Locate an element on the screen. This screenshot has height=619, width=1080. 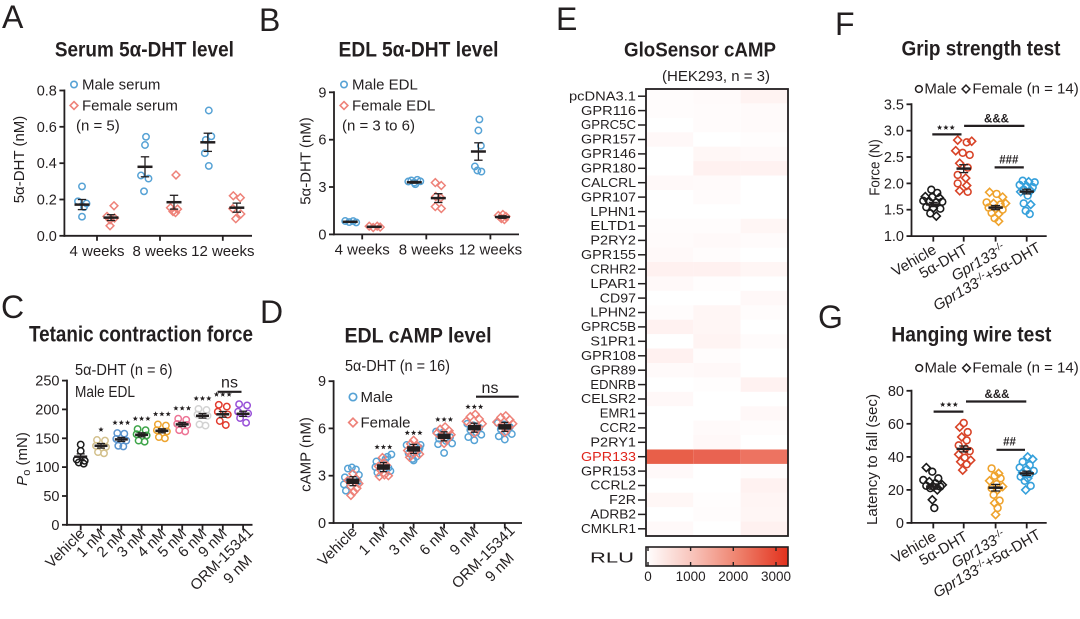
svg-text: Female EDL is located at coordinates (393, 106).